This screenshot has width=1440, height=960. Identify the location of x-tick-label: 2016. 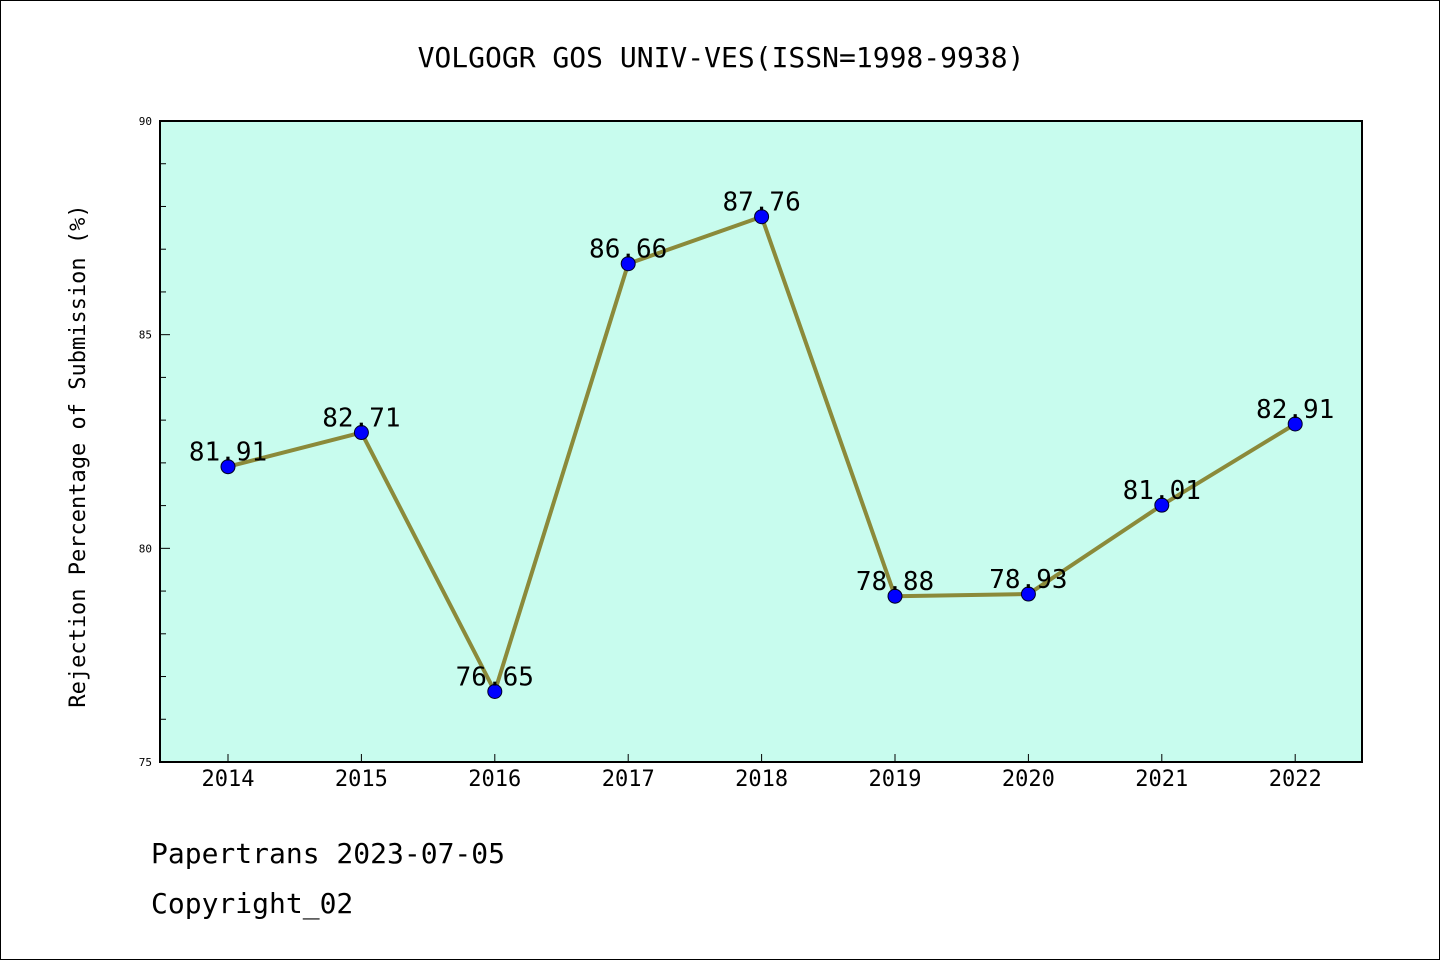
(494, 779).